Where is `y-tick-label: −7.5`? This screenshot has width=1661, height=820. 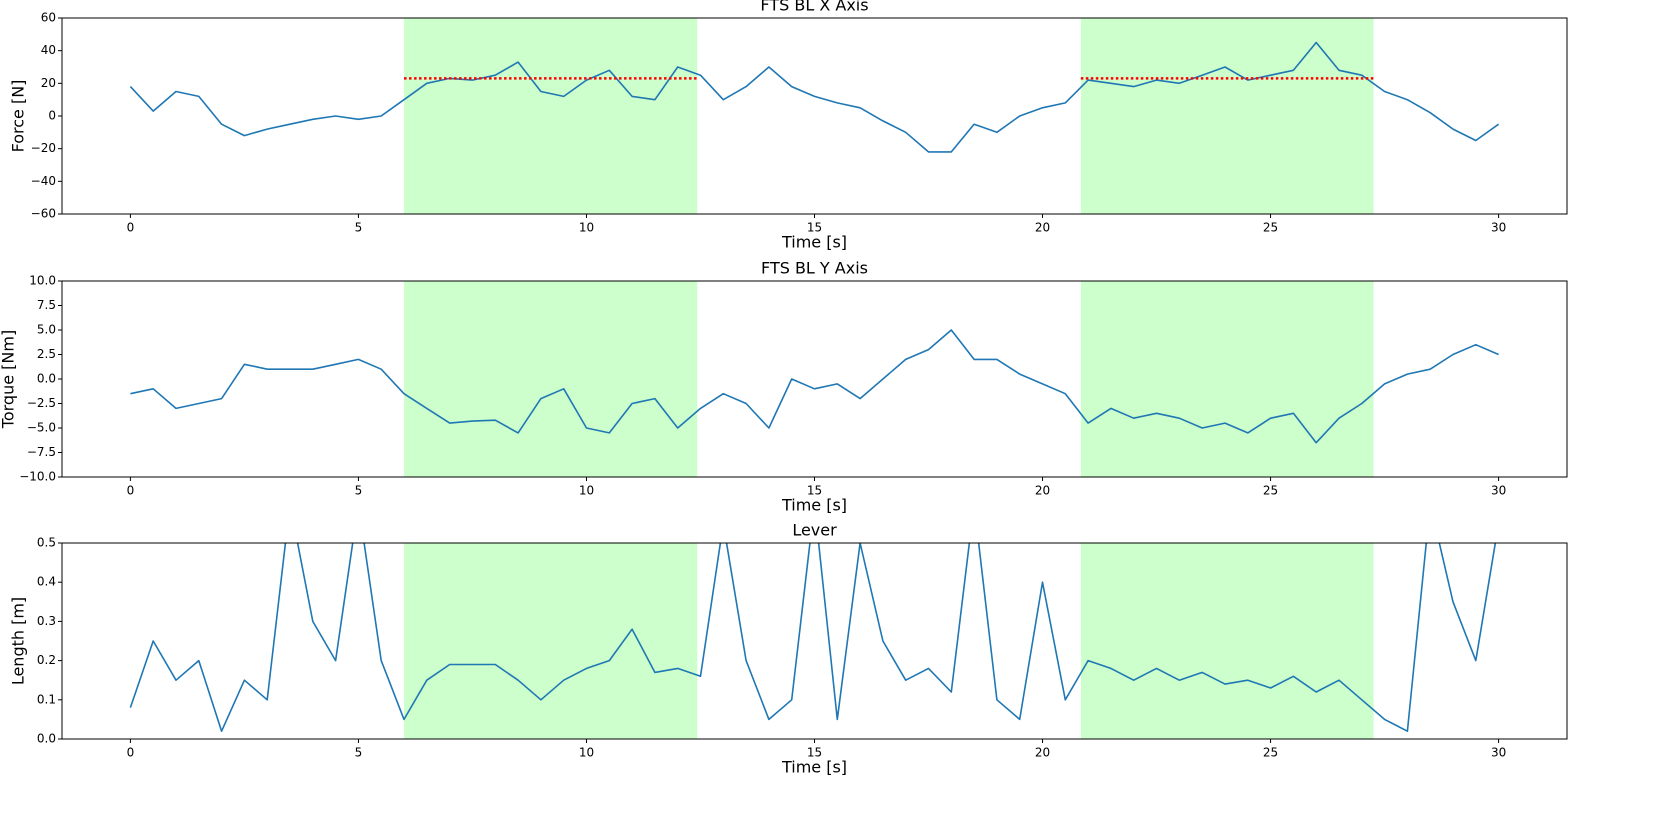
y-tick-label: −7.5 is located at coordinates (41, 452).